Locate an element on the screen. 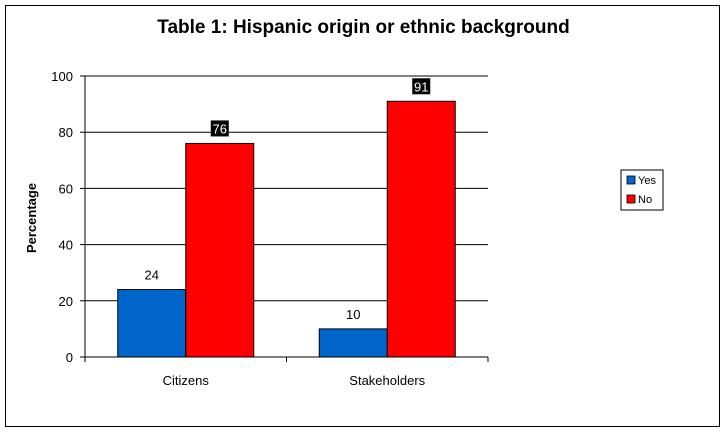  data-label: 10 is located at coordinates (353, 314).